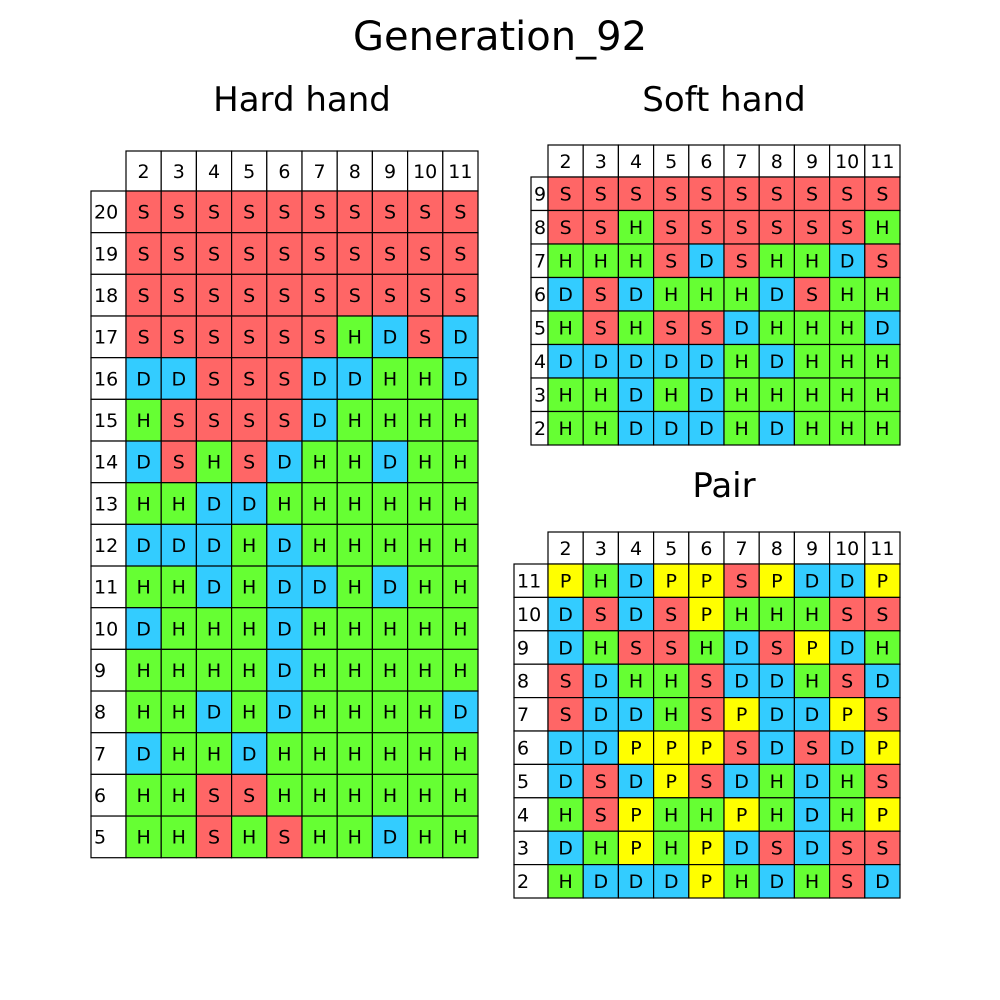 The width and height of the screenshot is (1000, 1000). Describe the element at coordinates (425, 171) in the screenshot. I see `hard-col-header-cell` at that location.